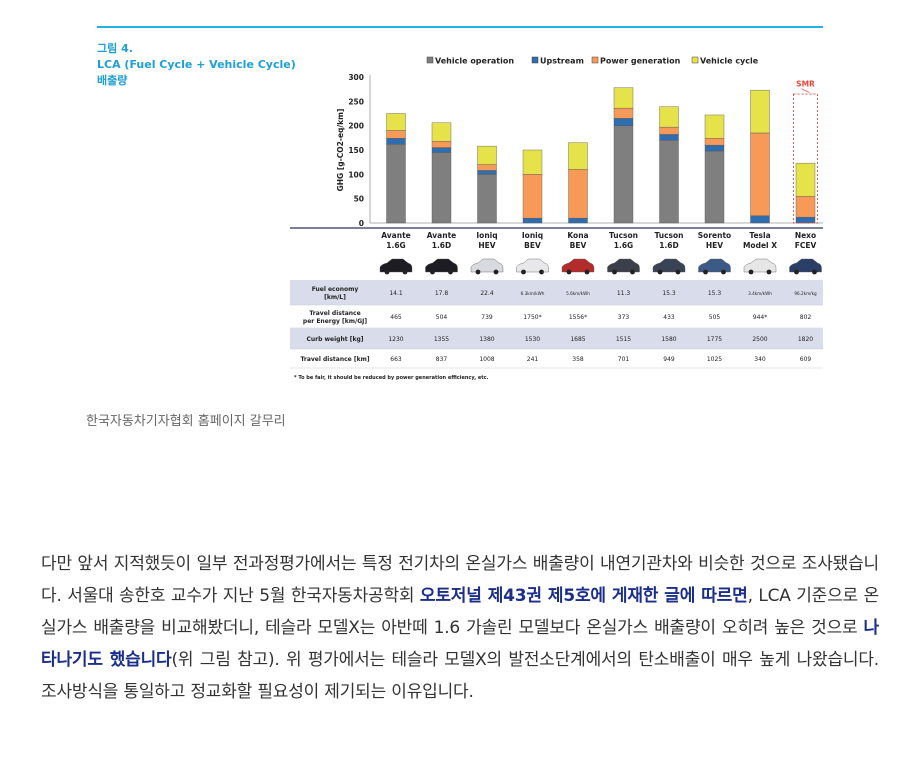  What do you see at coordinates (759, 339) in the screenshot?
I see `table-cell-2-8: 2500` at bounding box center [759, 339].